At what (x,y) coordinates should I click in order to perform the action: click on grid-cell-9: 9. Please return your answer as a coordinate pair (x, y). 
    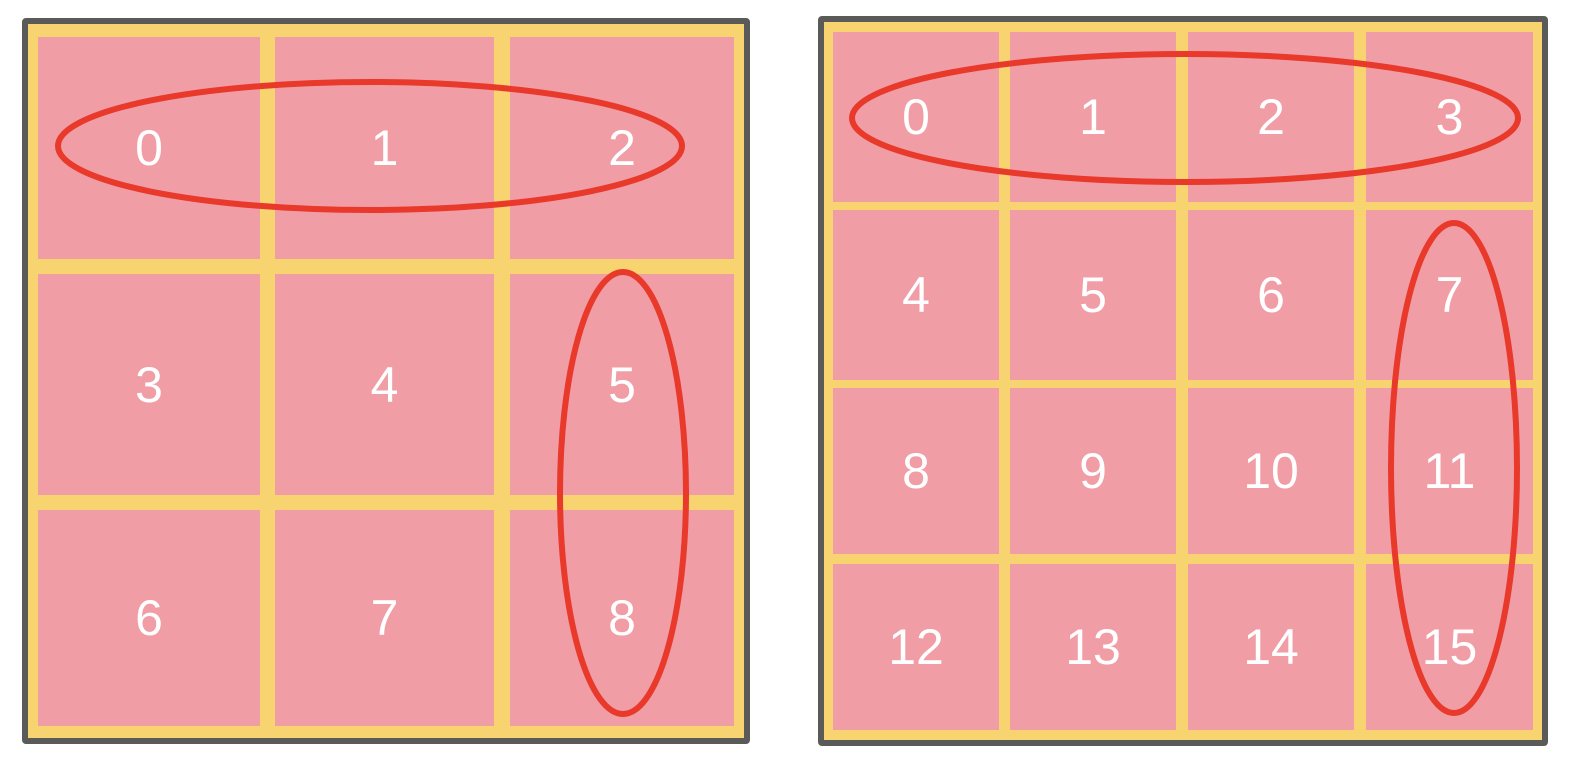
    Looking at the image, I should click on (1093, 471).